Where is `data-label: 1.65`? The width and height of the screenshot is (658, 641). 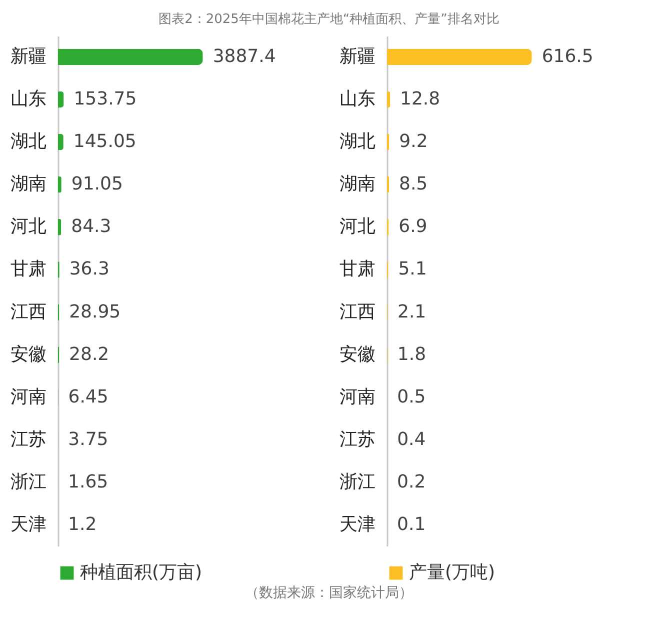 data-label: 1.65 is located at coordinates (88, 482).